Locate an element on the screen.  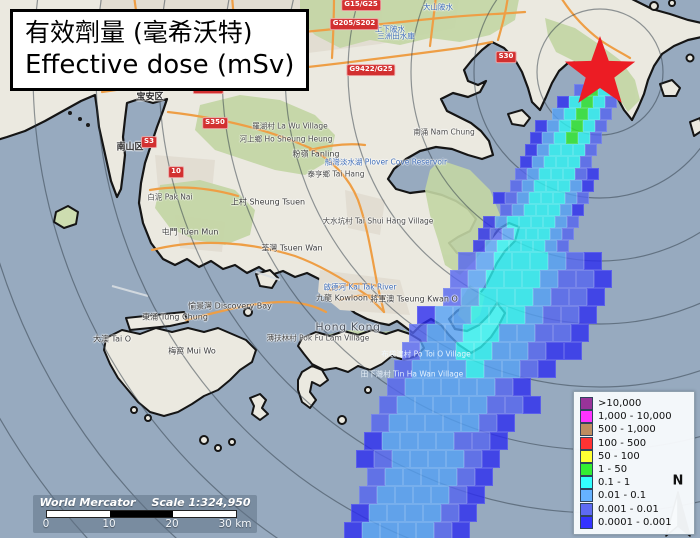
scalebar-track is located at coordinates (141, 514).